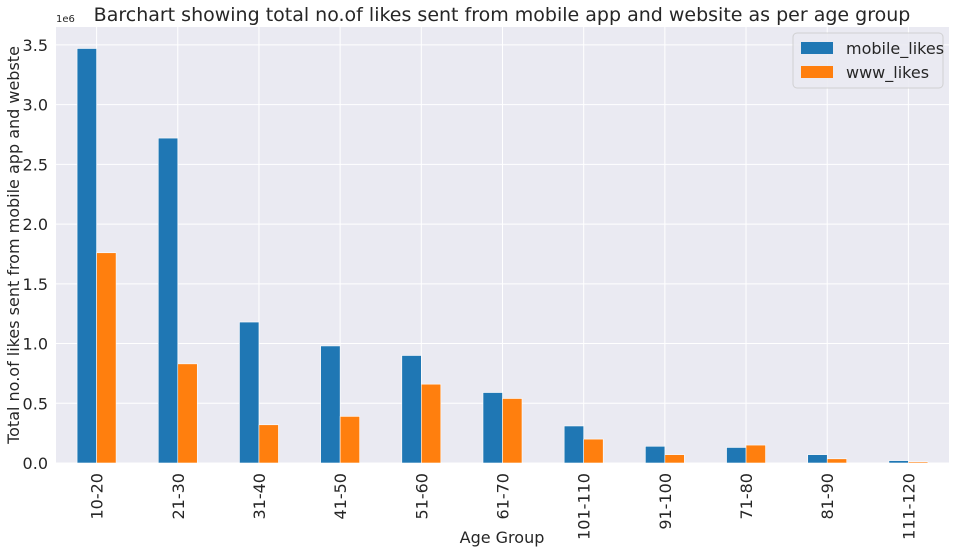  Describe the element at coordinates (584, 506) in the screenshot. I see `x-tick-label: 101-110` at that location.